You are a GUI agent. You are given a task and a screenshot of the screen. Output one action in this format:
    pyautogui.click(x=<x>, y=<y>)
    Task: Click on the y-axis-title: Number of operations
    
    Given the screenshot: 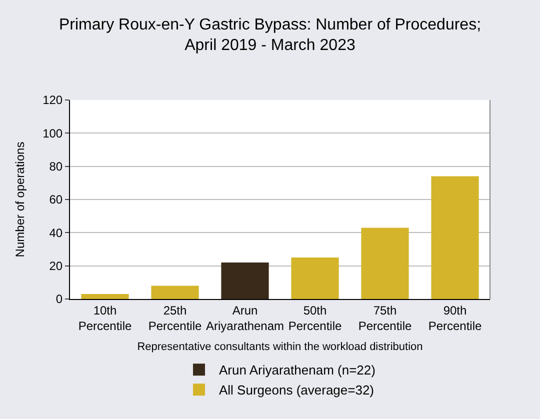 What is the action you would take?
    pyautogui.click(x=19, y=200)
    